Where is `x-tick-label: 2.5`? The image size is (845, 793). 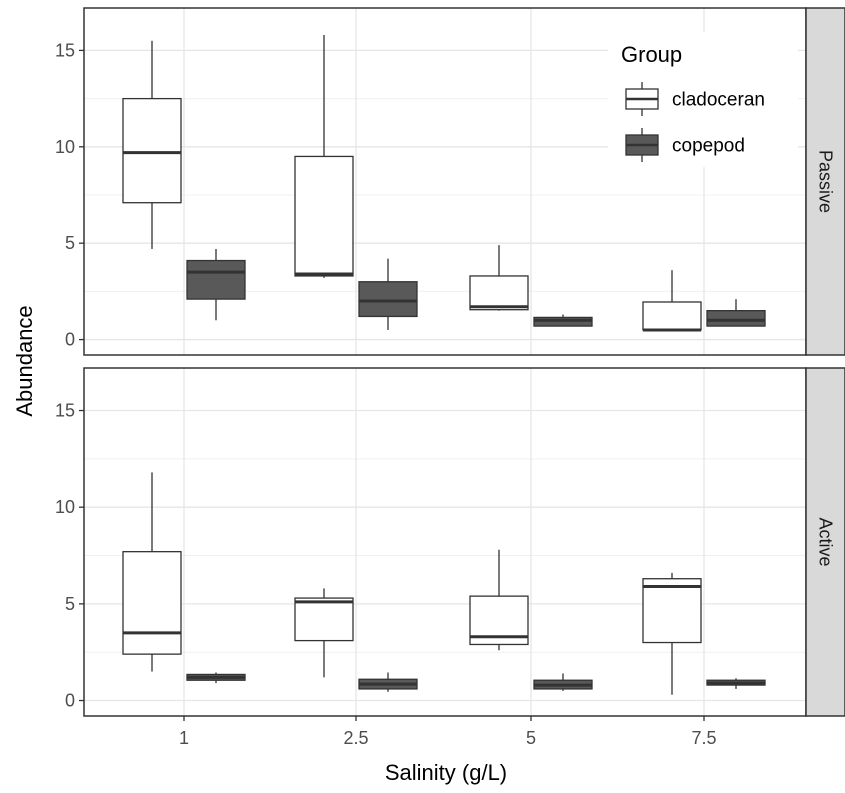
x-tick-label: 2.5 is located at coordinates (355, 738).